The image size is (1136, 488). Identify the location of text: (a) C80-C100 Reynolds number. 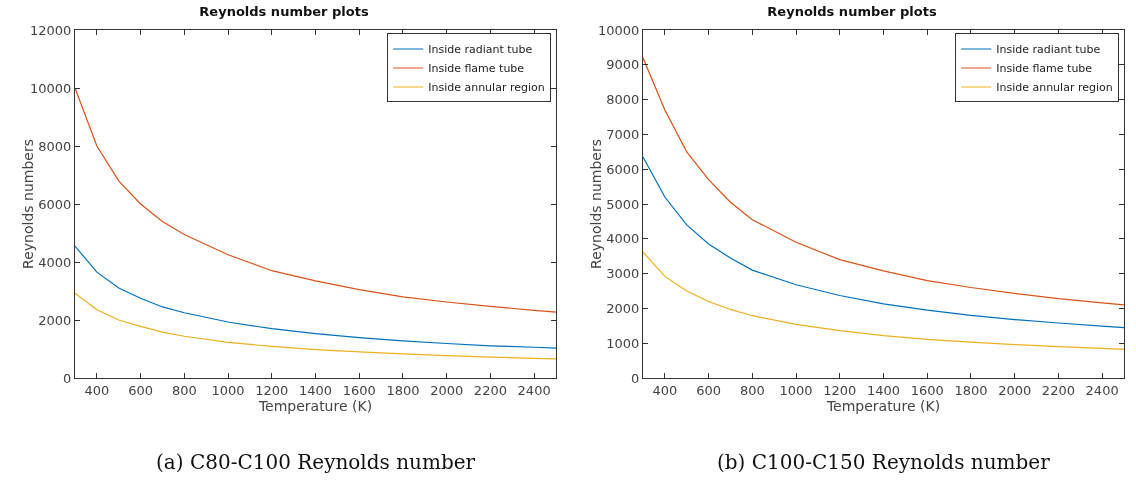
(316, 462).